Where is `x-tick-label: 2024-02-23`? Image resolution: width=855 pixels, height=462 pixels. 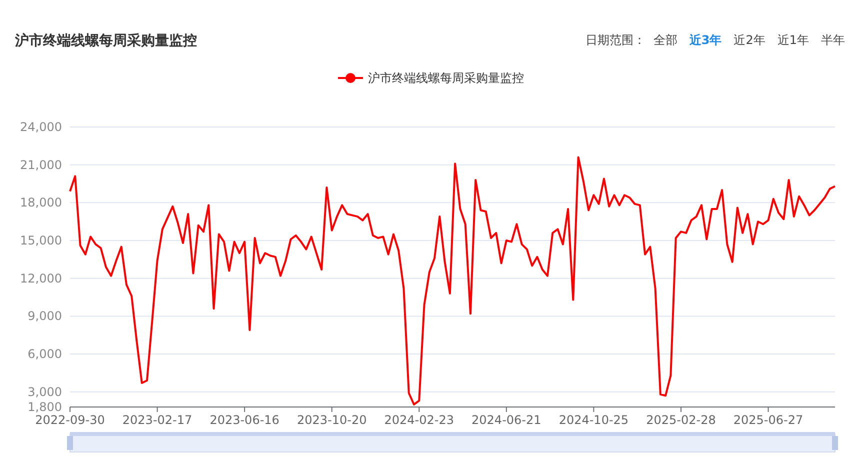 x-tick-label: 2024-02-23 is located at coordinates (419, 420).